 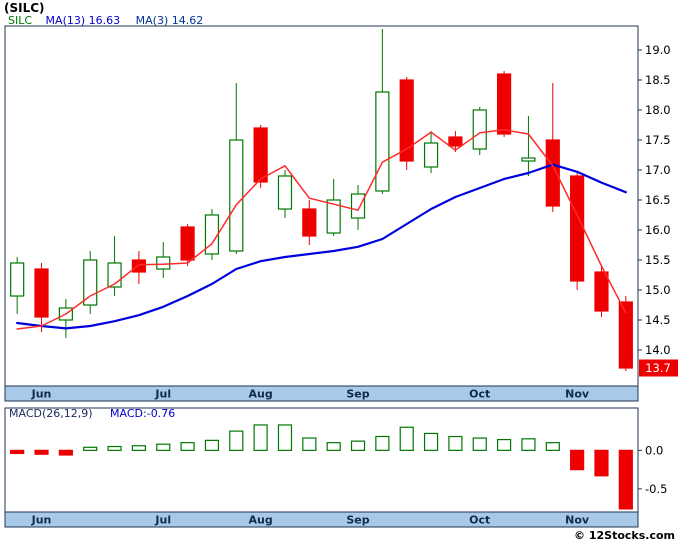 I want to click on y-axis-label: 17.0, so click(x=658, y=170).